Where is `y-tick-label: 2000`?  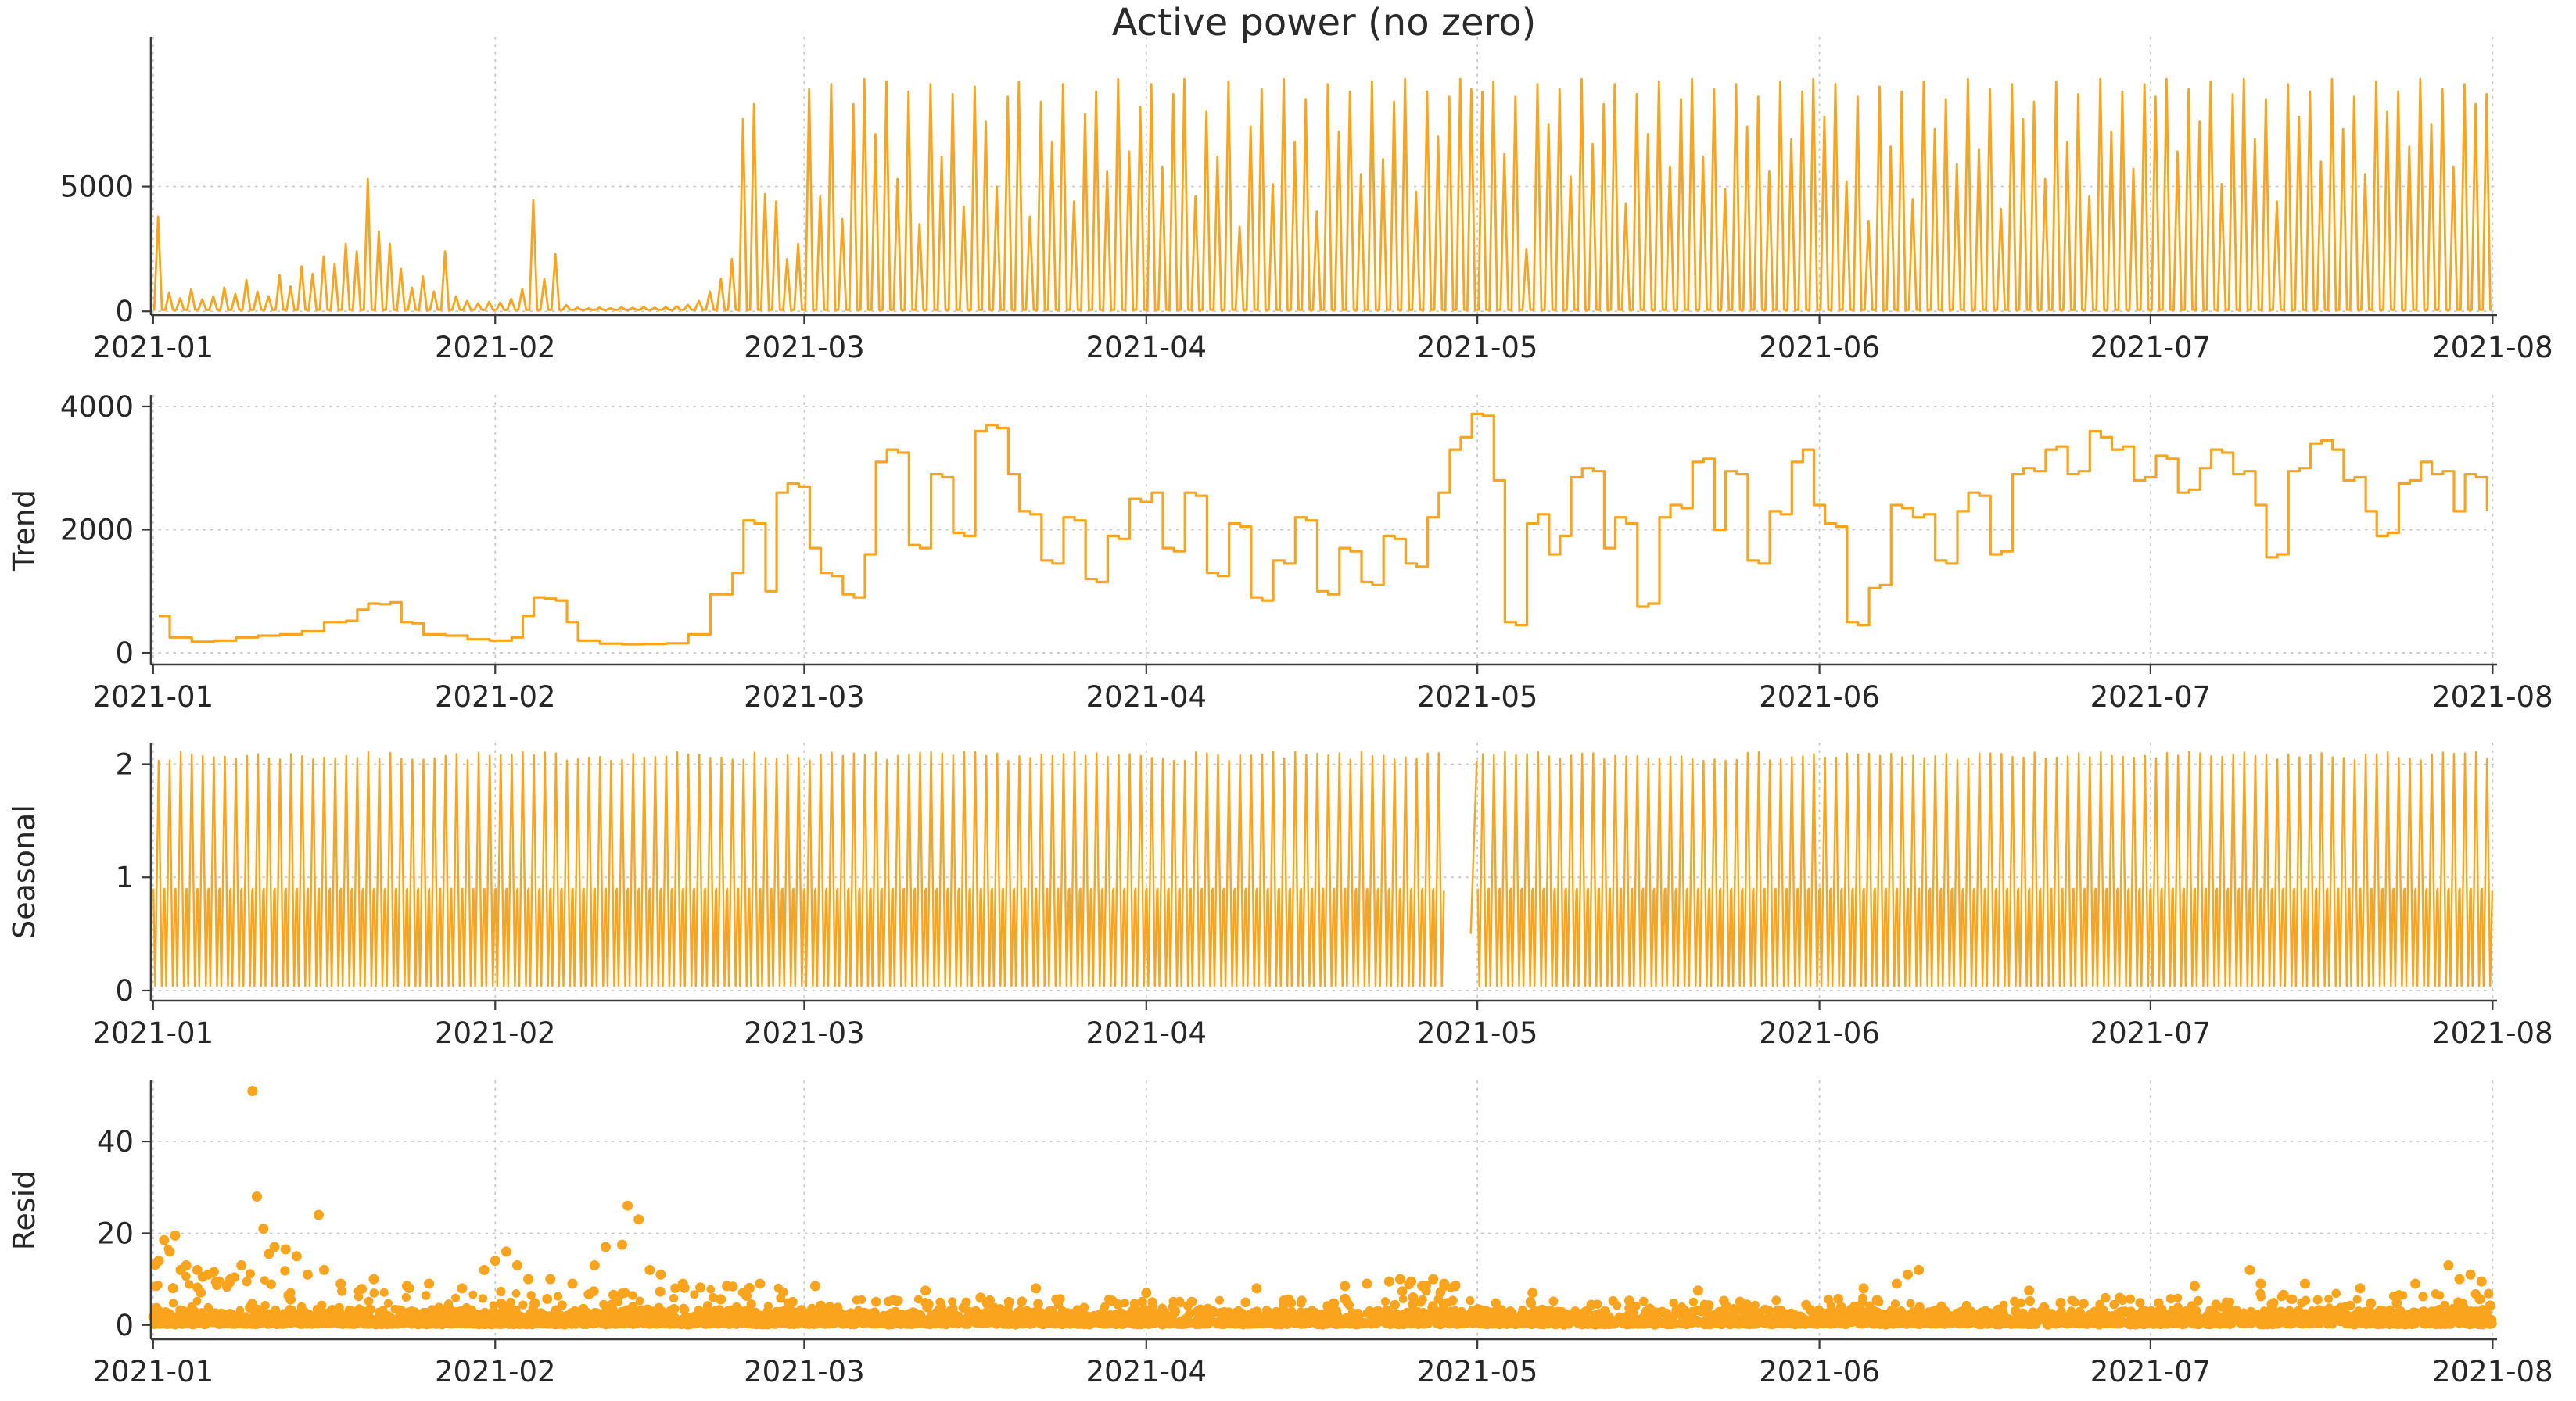
y-tick-label: 2000 is located at coordinates (97, 530).